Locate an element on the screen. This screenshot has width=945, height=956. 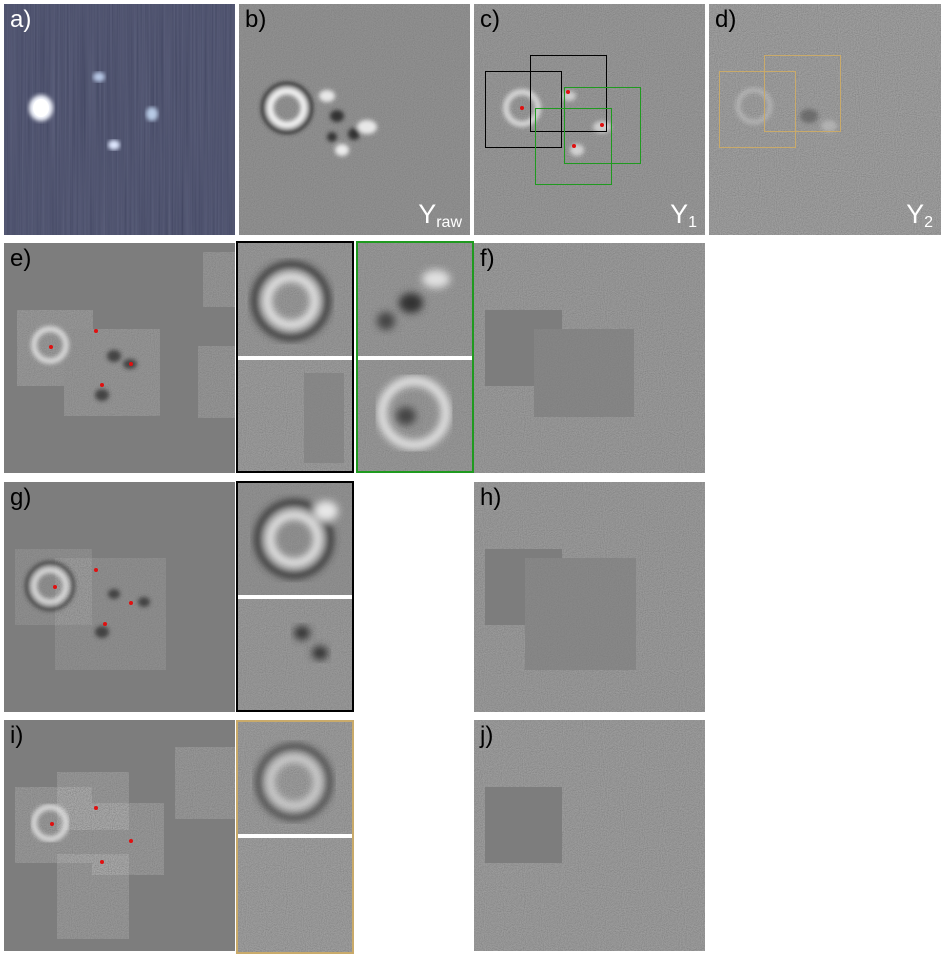
label-y-raw: Yraw is located at coordinates (440, 216).